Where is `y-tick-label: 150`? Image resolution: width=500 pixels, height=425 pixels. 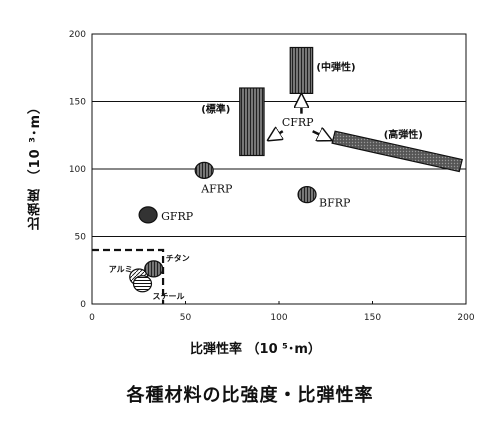
y-tick-label: 150 is located at coordinates (77, 103).